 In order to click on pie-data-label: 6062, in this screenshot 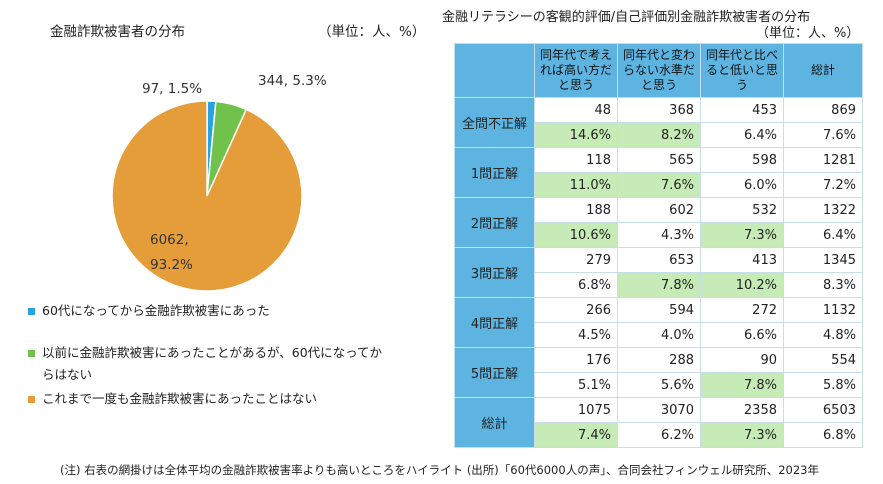, I will do `click(169, 240)`.